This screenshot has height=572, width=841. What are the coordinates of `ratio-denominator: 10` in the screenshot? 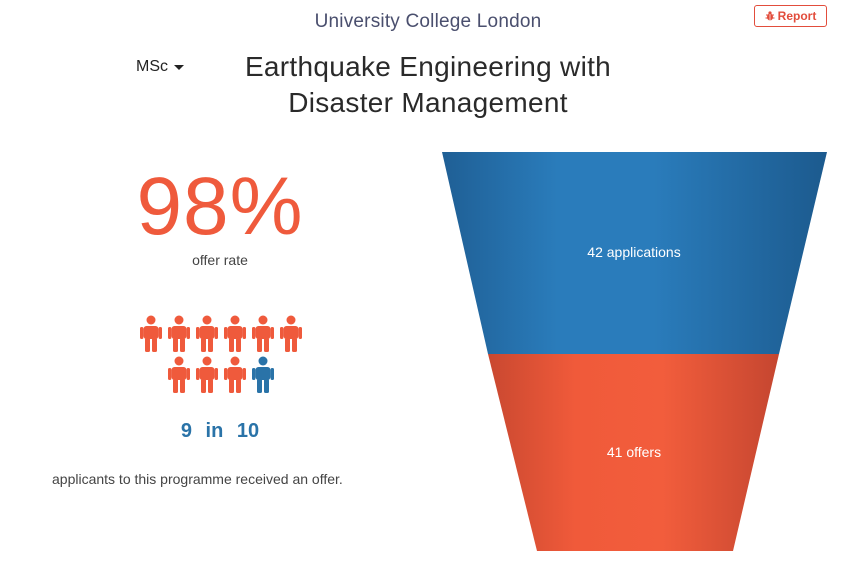 It's located at (248, 431).